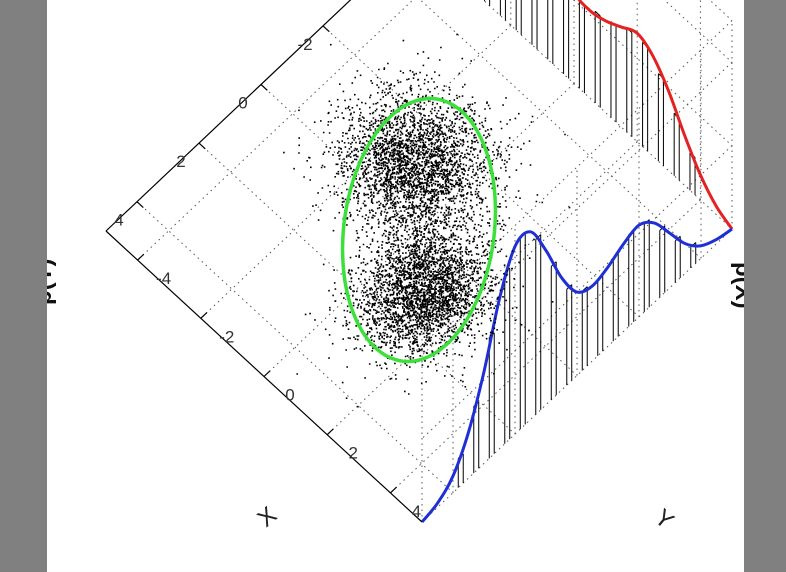 This screenshot has height=572, width=786. I want to click on x-tick-label: 2, so click(180, 161).